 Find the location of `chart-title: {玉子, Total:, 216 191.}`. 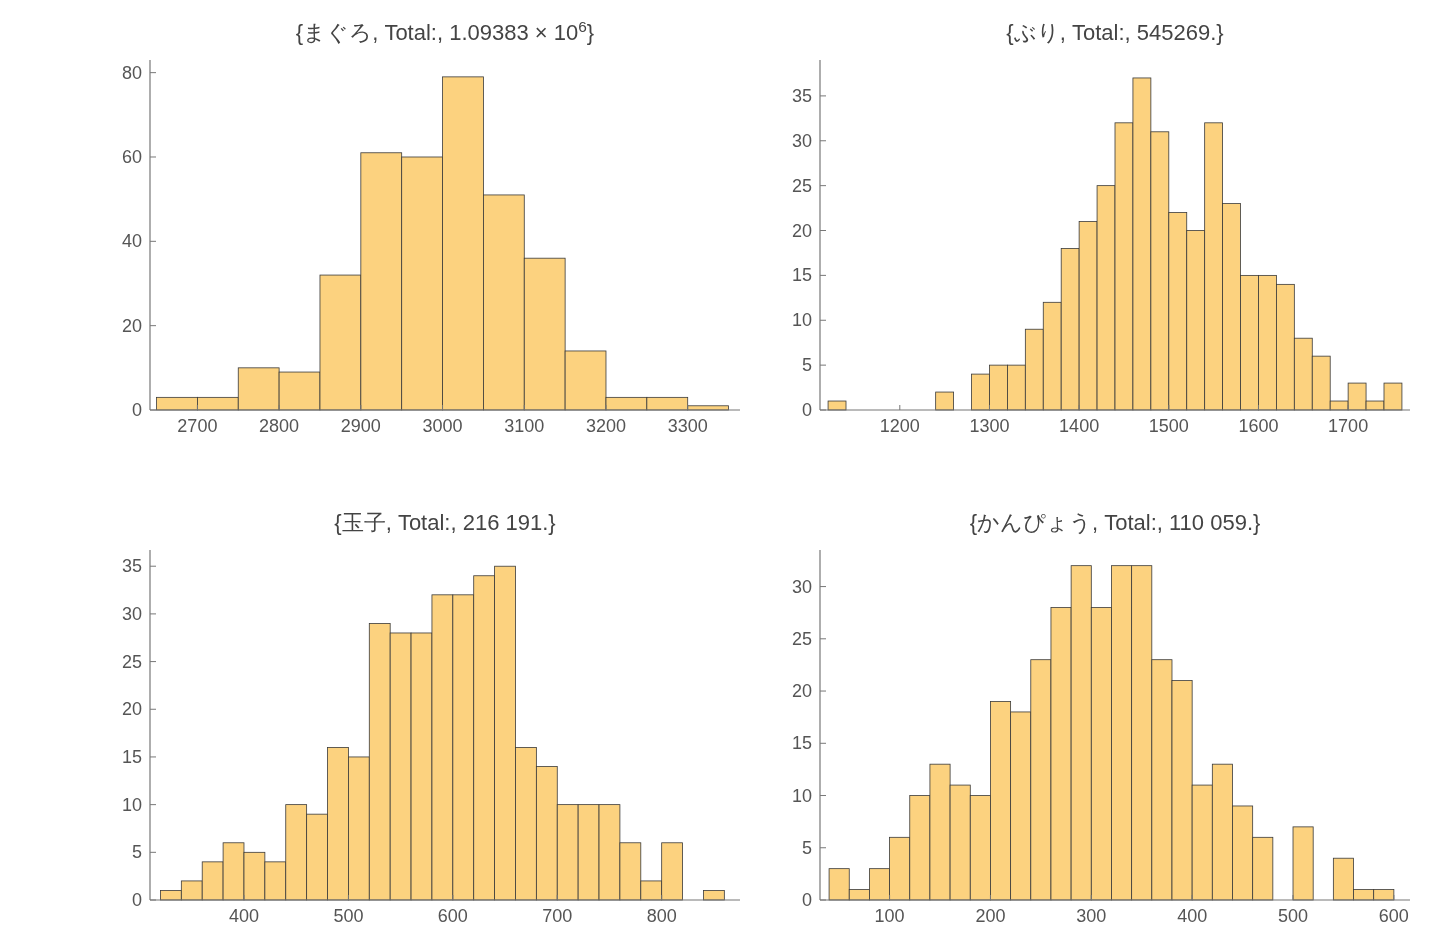

chart-title: {玉子, Total:, 216 191.} is located at coordinates (445, 522).